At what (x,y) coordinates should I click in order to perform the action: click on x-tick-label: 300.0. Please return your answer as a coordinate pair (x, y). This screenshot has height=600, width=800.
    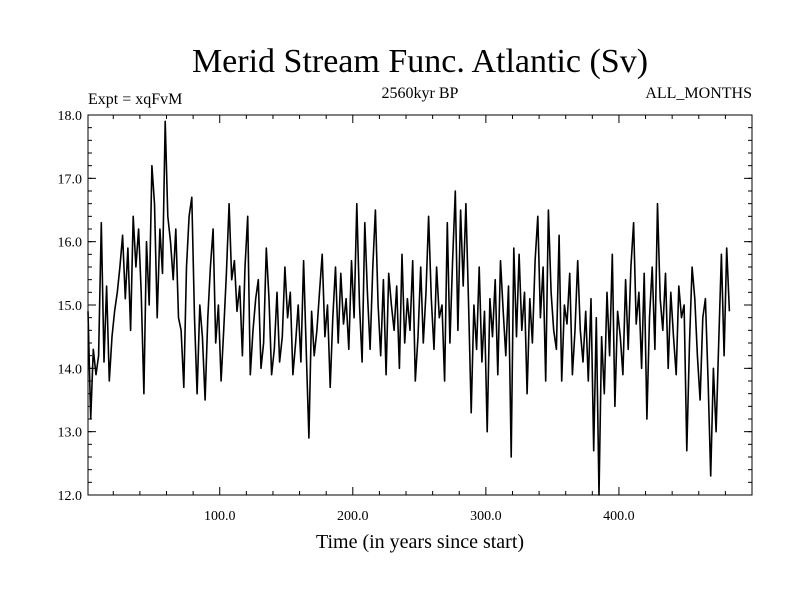
    Looking at the image, I should click on (486, 516).